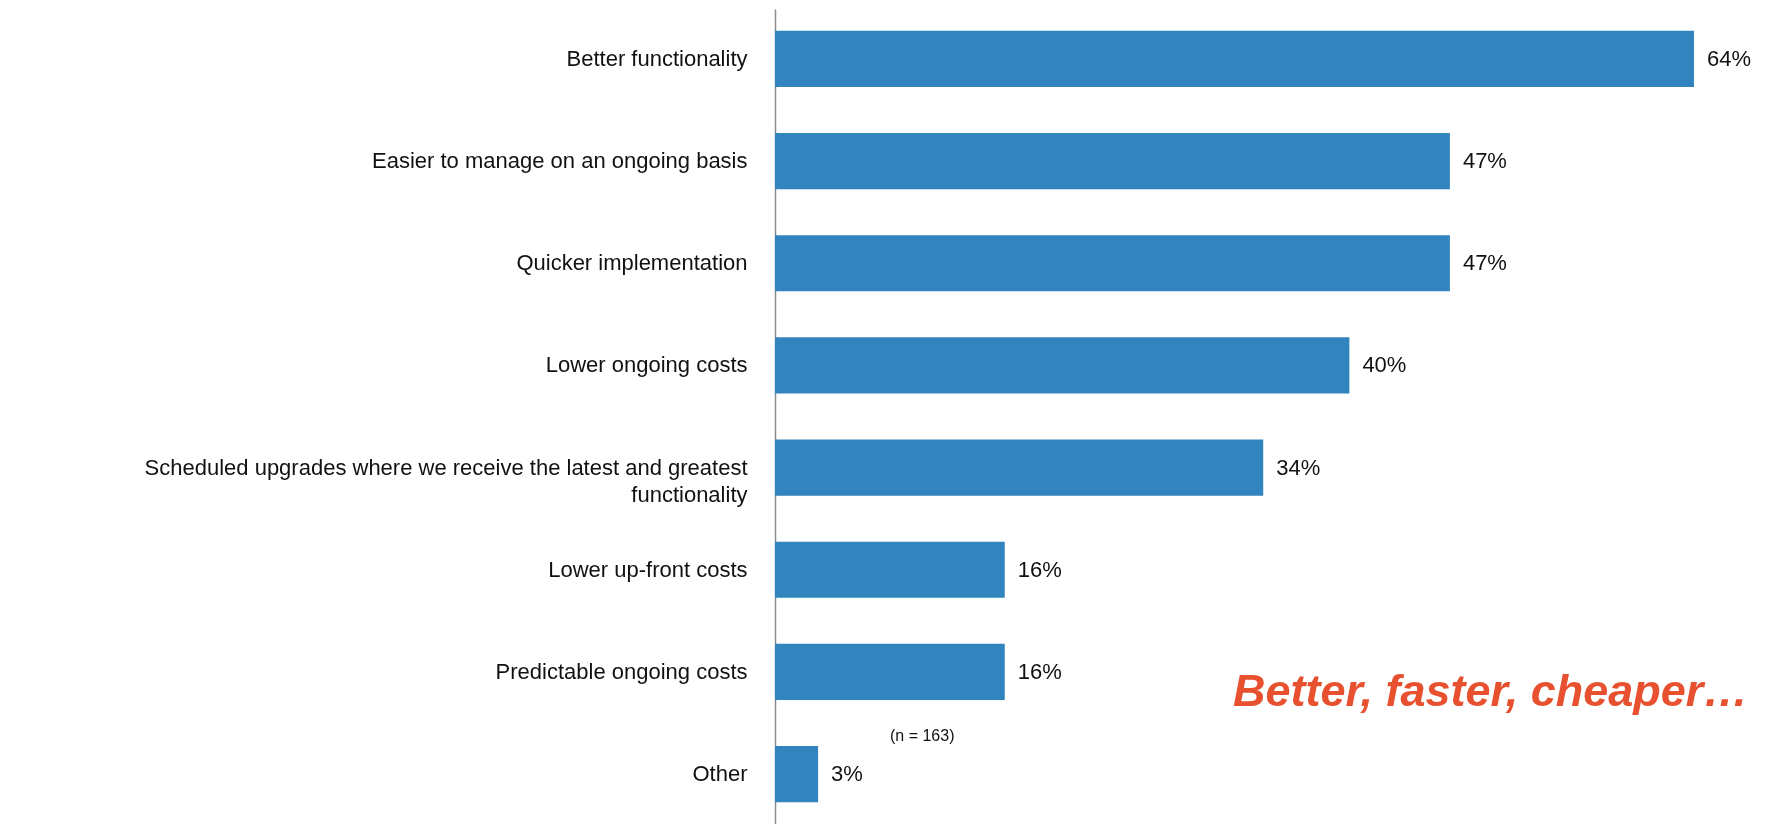 This screenshot has width=1777, height=824. I want to click on data-label: 34%, so click(1298, 467).